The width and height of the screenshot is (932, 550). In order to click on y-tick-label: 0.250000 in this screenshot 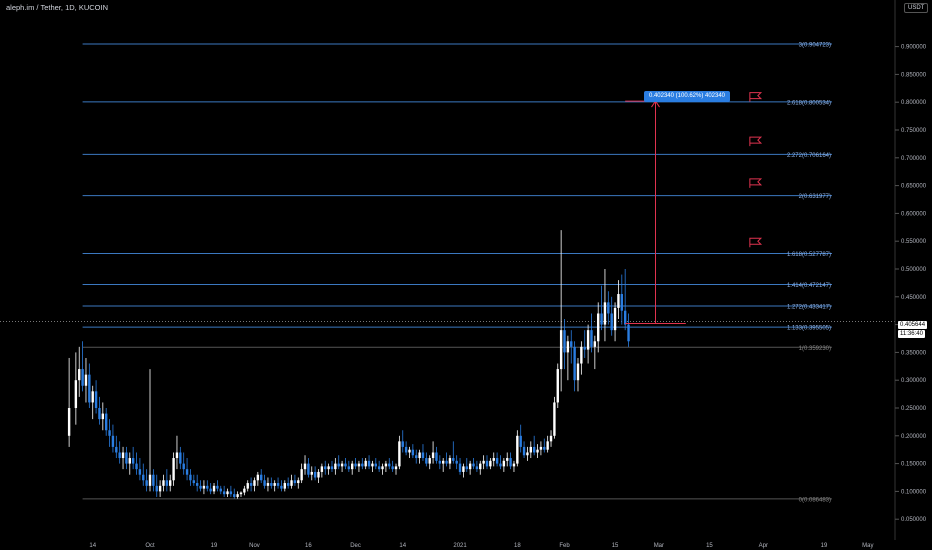, I will do `click(914, 409)`.